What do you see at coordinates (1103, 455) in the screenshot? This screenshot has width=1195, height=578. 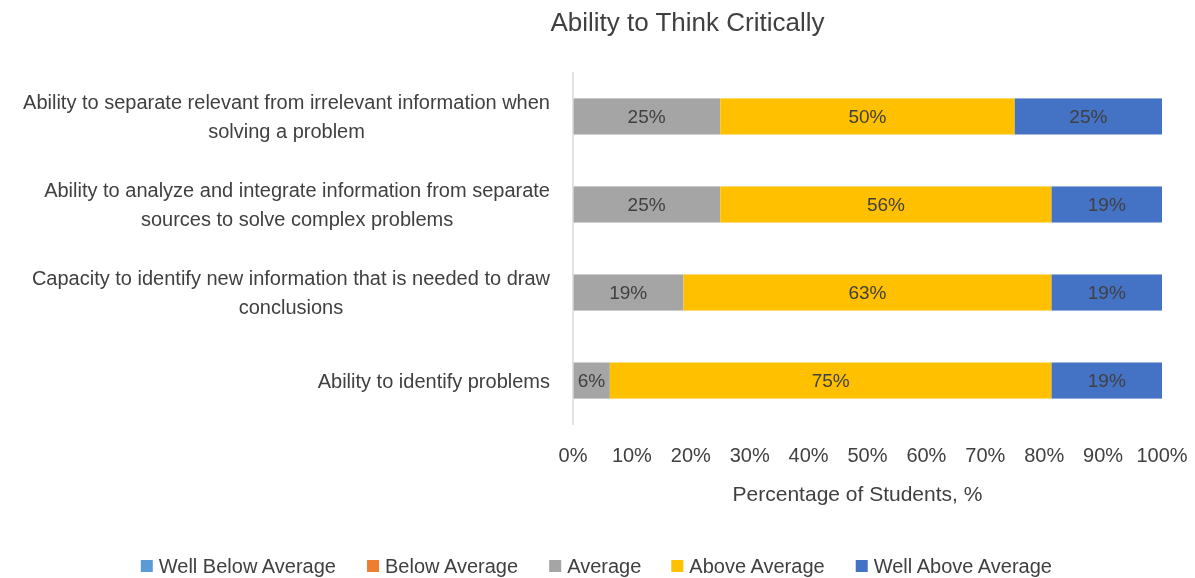 I see `x-tick-label: 90%` at bounding box center [1103, 455].